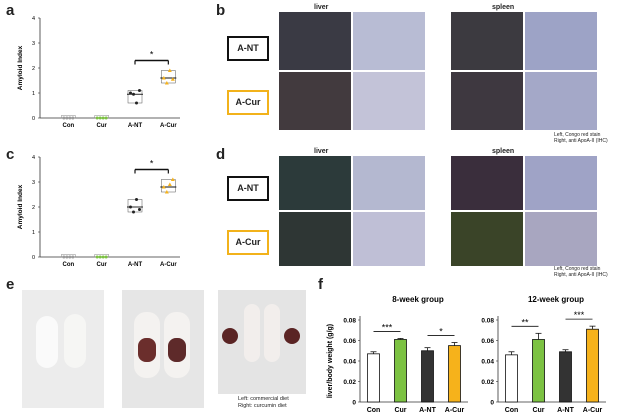  What do you see at coordinates (418, 299) in the screenshot?
I see `chart-title: 8-week group` at bounding box center [418, 299].